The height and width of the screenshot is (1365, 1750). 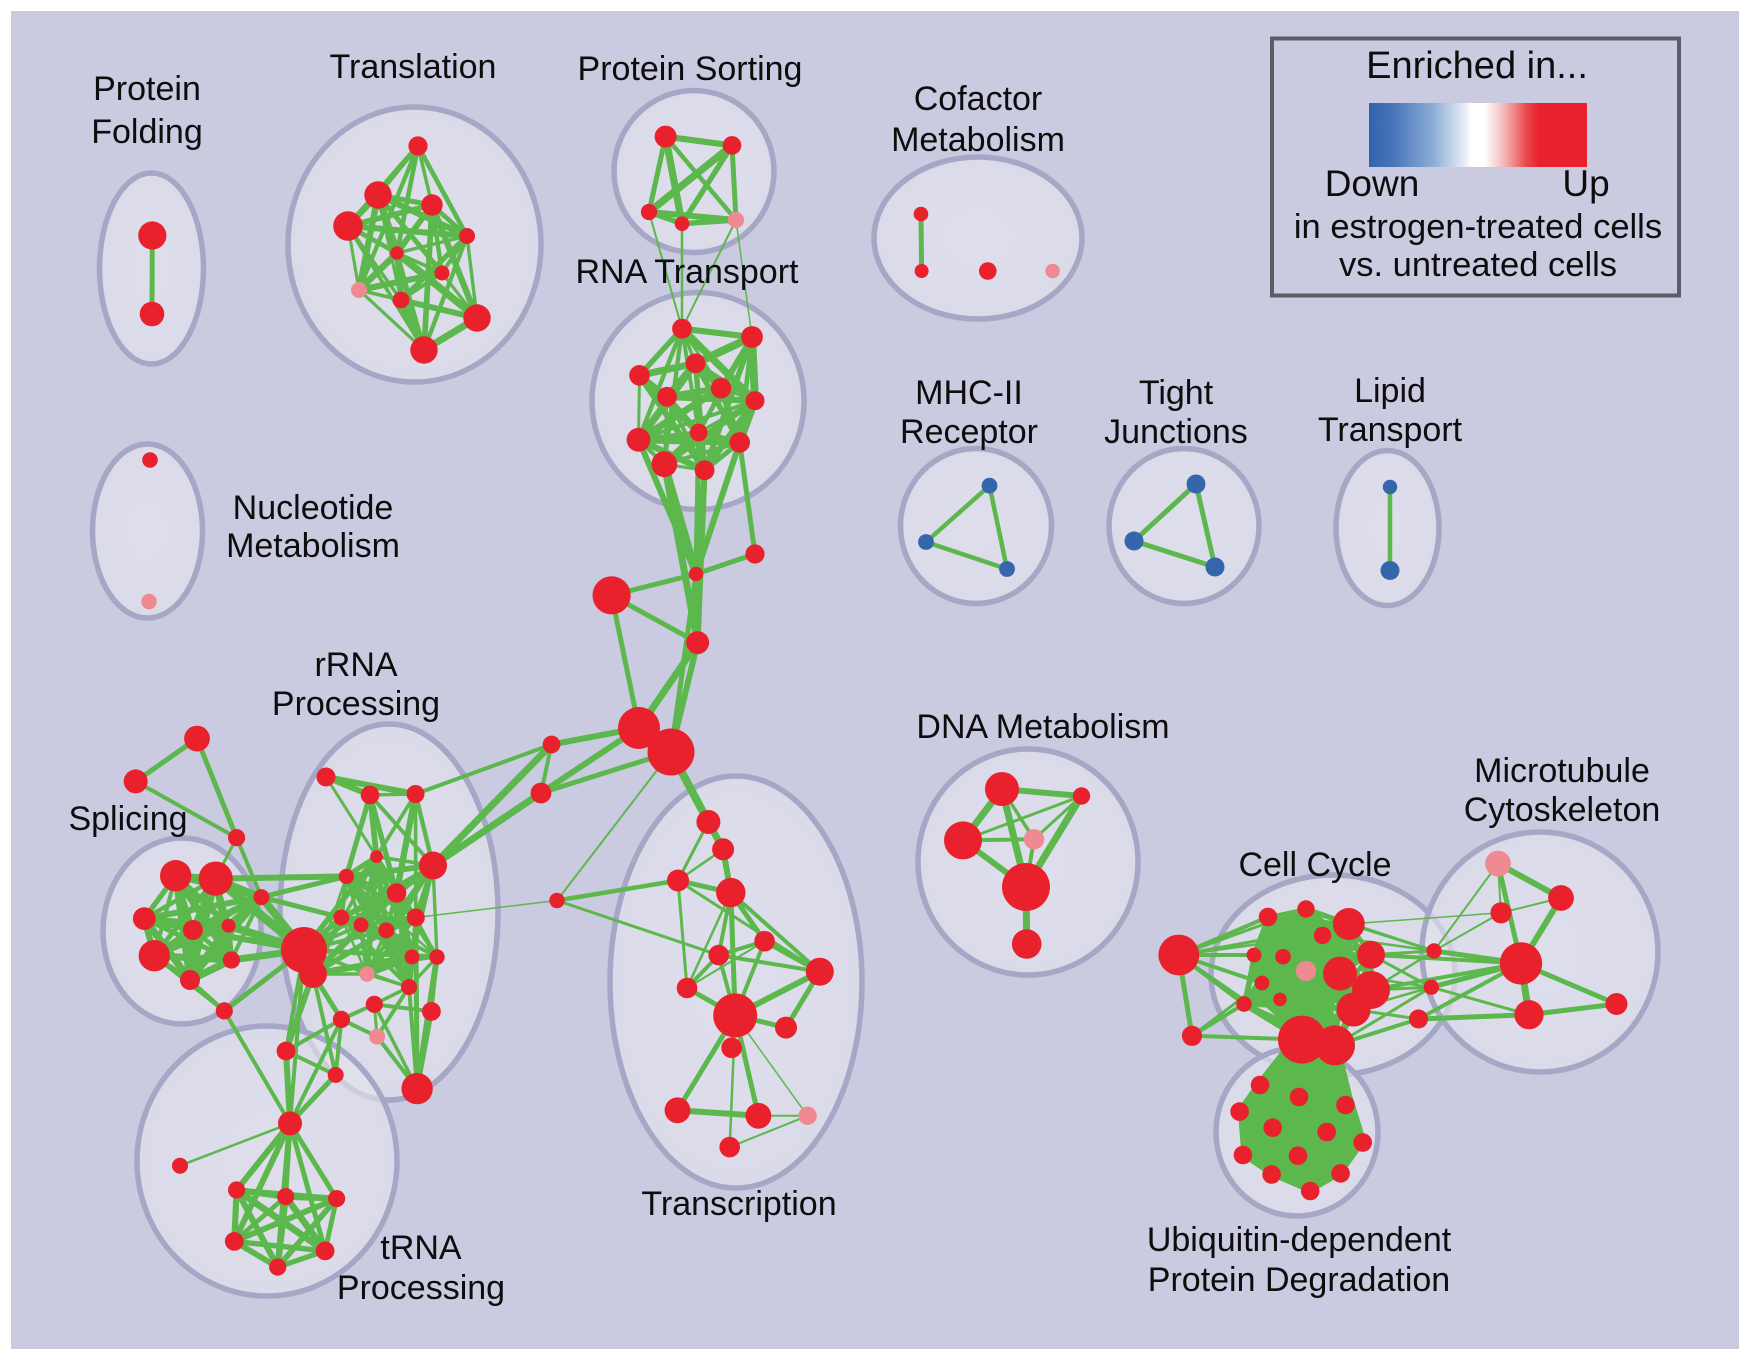 What do you see at coordinates (1478, 227) in the screenshot?
I see `svg-text: in estrogen-treated cells` at bounding box center [1478, 227].